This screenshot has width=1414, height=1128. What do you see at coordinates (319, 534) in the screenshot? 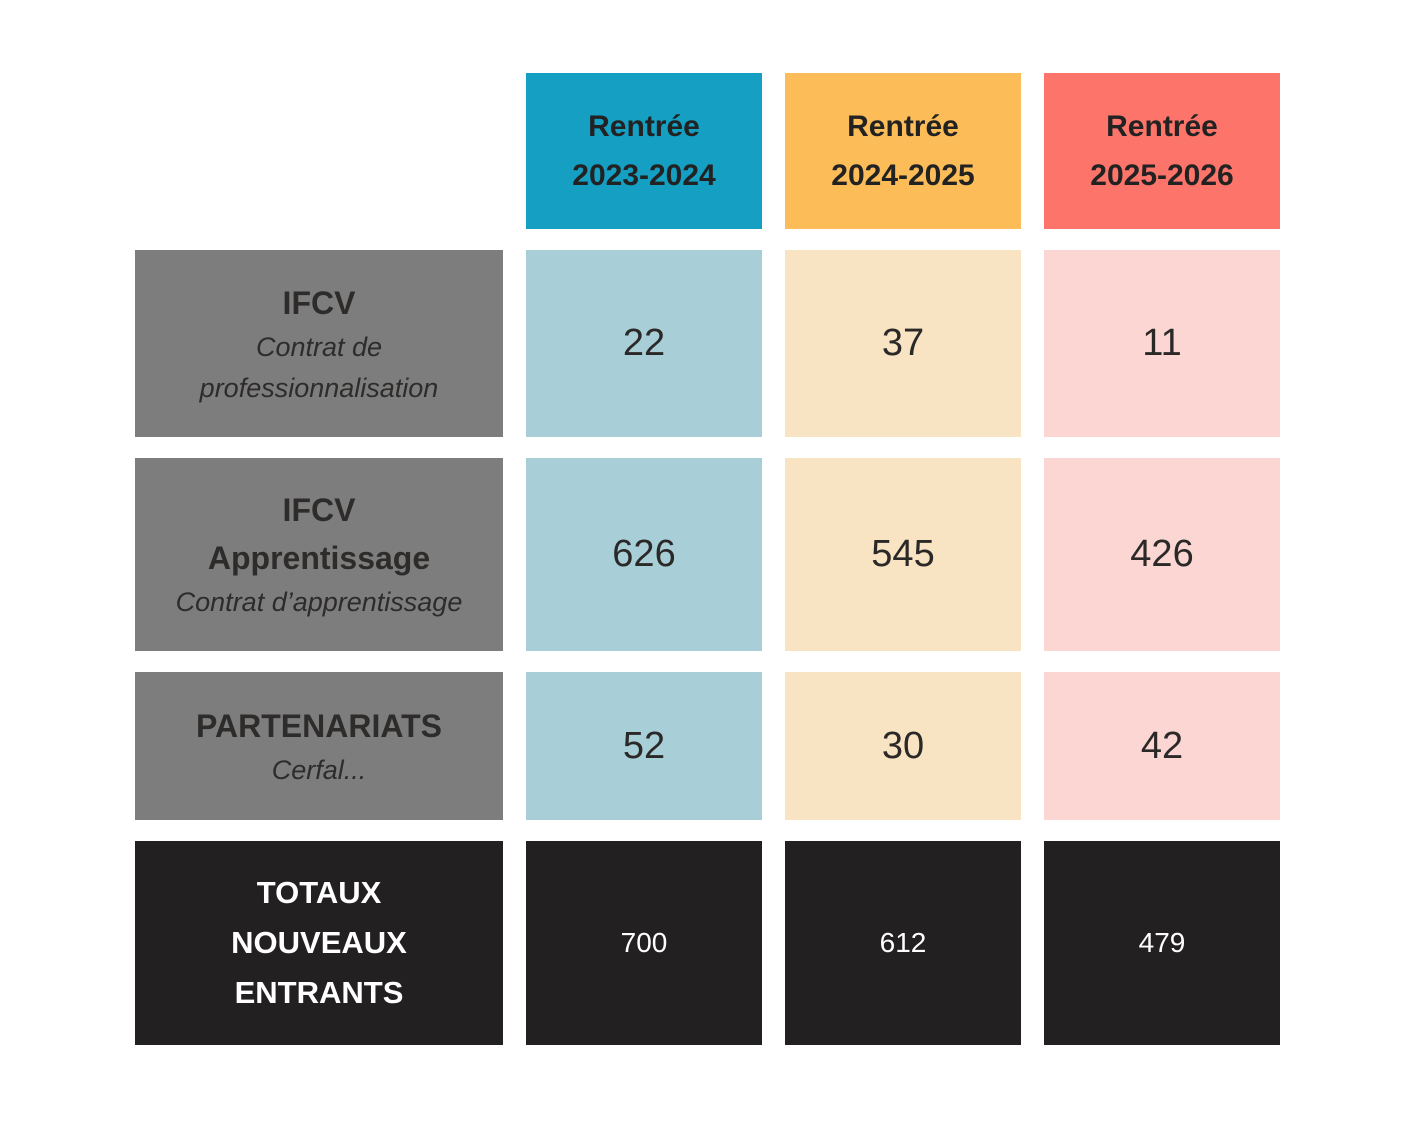
I see `row-title: IFCV Apprentissage` at bounding box center [319, 534].